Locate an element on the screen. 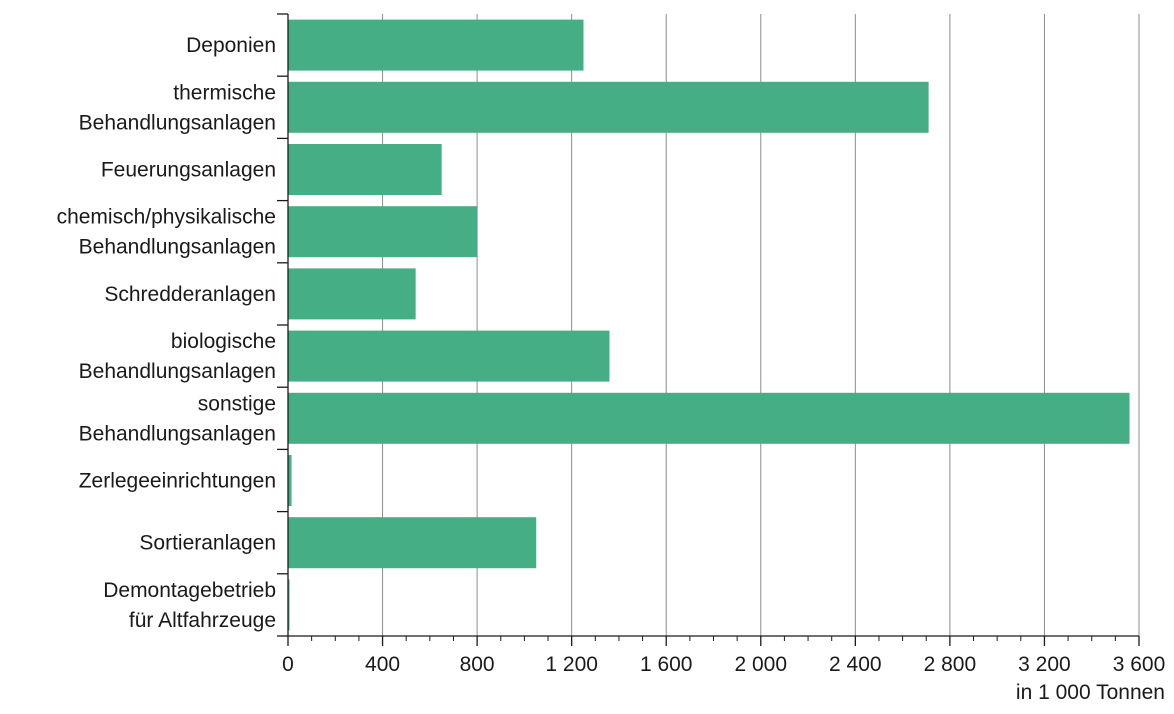 Image resolution: width=1174 pixels, height=714 pixels. x-tick-label: 3 600 is located at coordinates (1139, 664).